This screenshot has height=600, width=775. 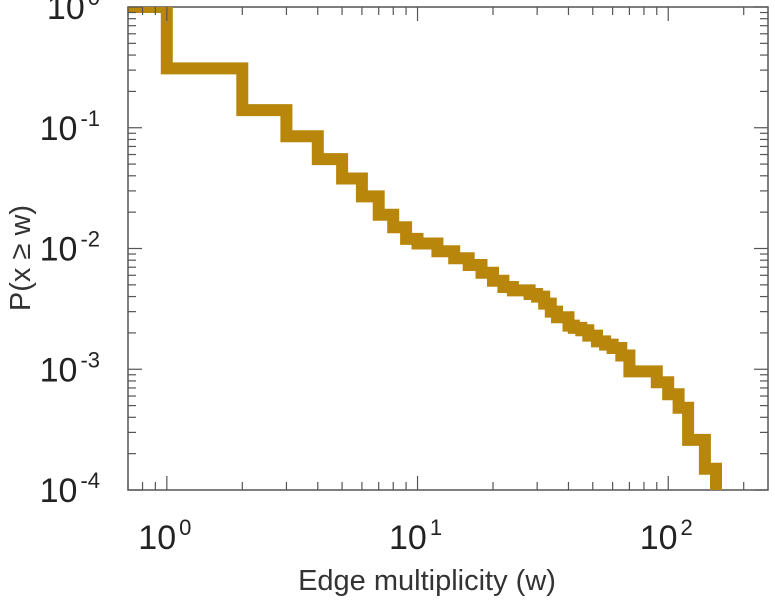 I want to click on y-tick-label: 100, so click(x=73, y=13).